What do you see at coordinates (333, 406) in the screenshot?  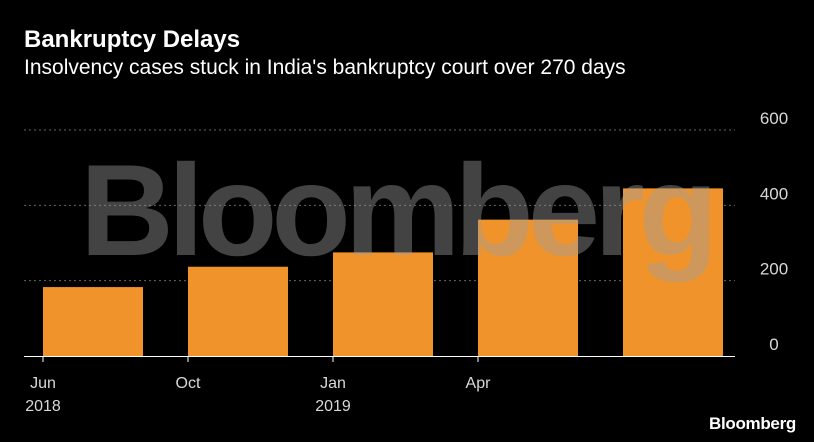 I see `x-tick-year-label: 2019` at bounding box center [333, 406].